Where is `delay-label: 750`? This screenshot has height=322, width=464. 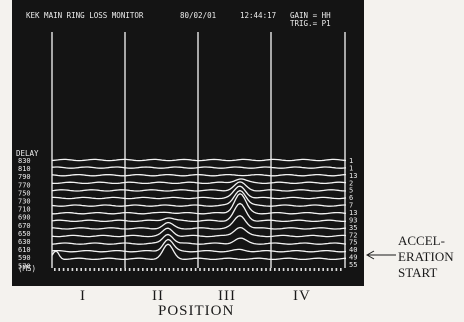 delay-label: 750 is located at coordinates (24, 193).